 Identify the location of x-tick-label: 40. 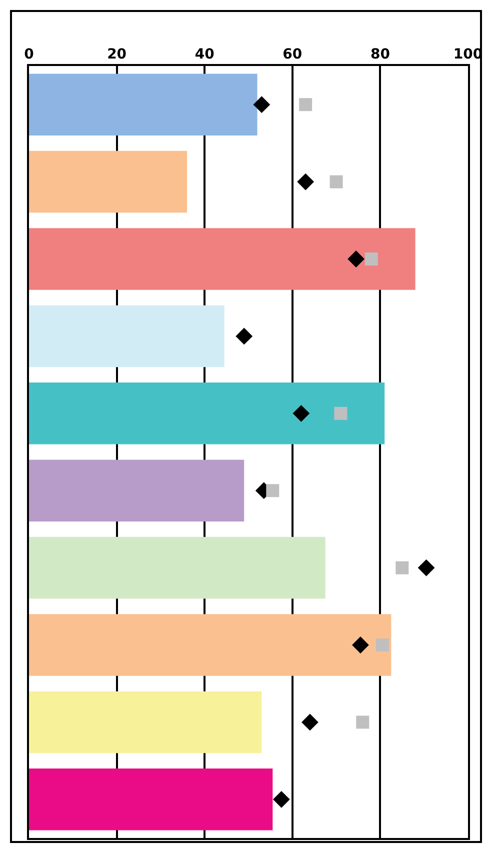
(204, 54).